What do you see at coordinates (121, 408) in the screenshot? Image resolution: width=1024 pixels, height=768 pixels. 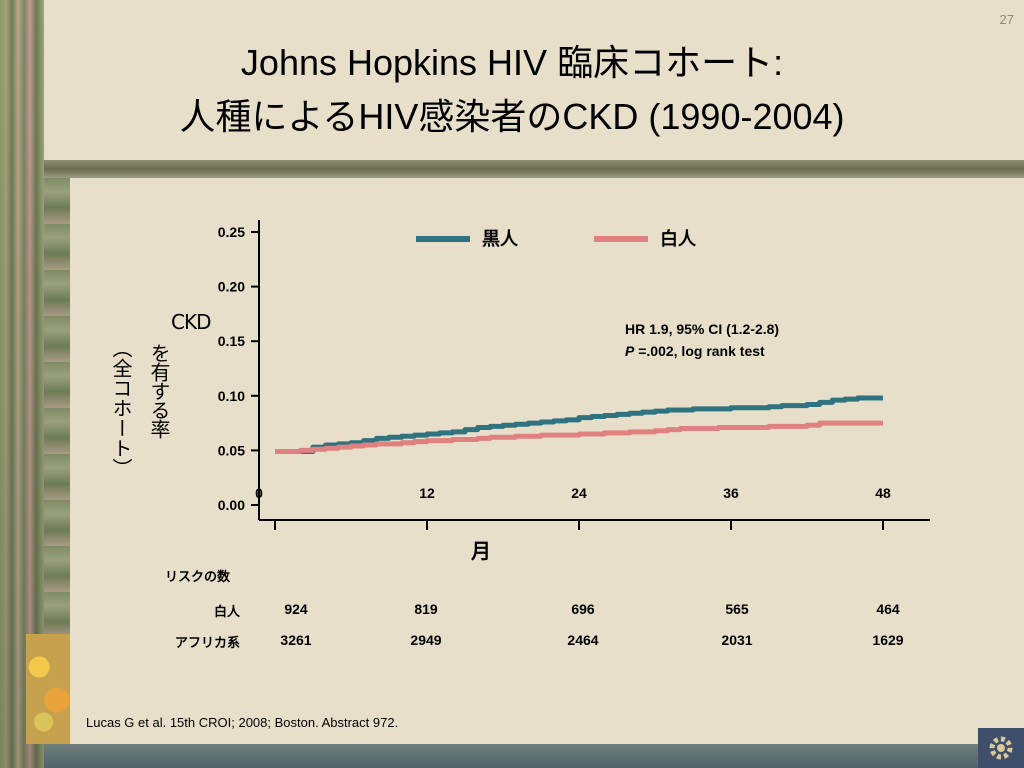 I see `y-axis-sublabel: （全コホート）` at bounding box center [121, 408].